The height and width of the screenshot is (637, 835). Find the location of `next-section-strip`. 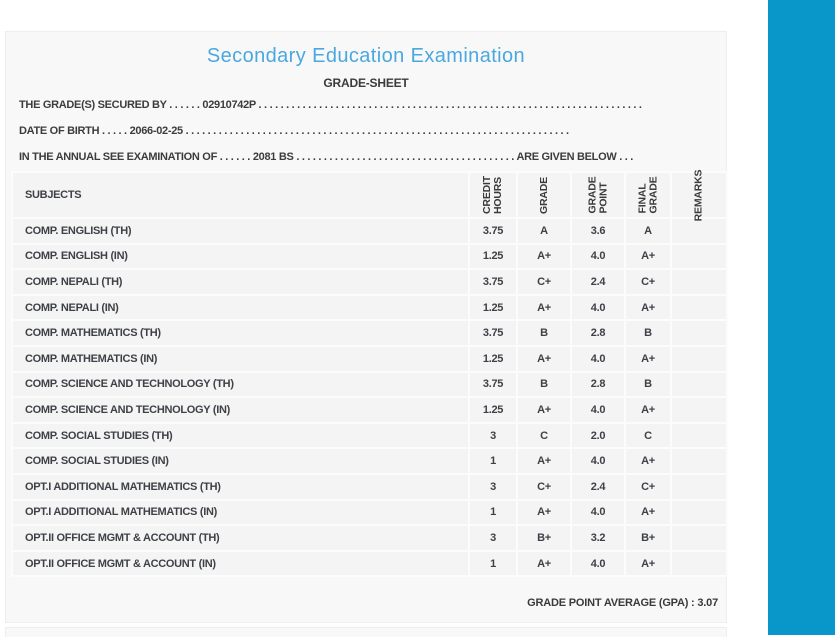

next-section-strip is located at coordinates (366, 632).